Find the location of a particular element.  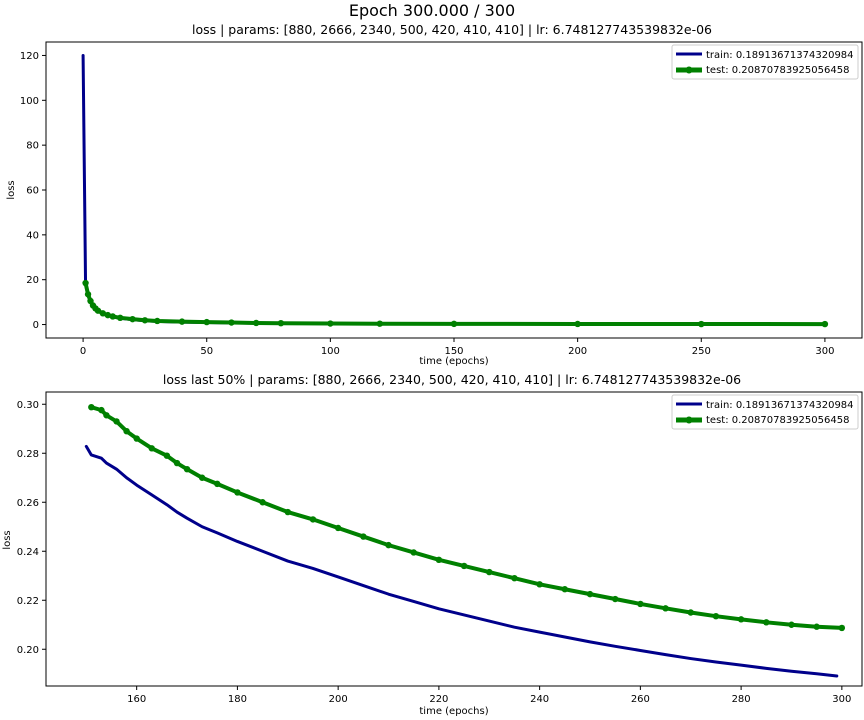

y-tick-label: 0 is located at coordinates (36, 325).